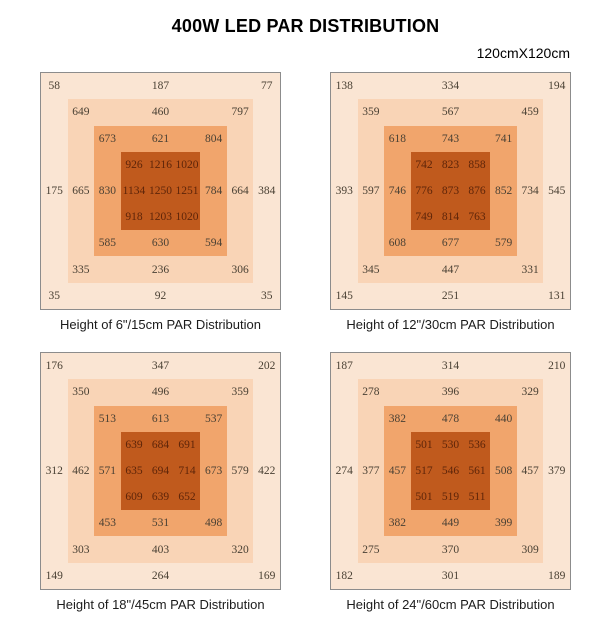 The image size is (611, 622). I want to click on par-value: 501, so click(424, 497).